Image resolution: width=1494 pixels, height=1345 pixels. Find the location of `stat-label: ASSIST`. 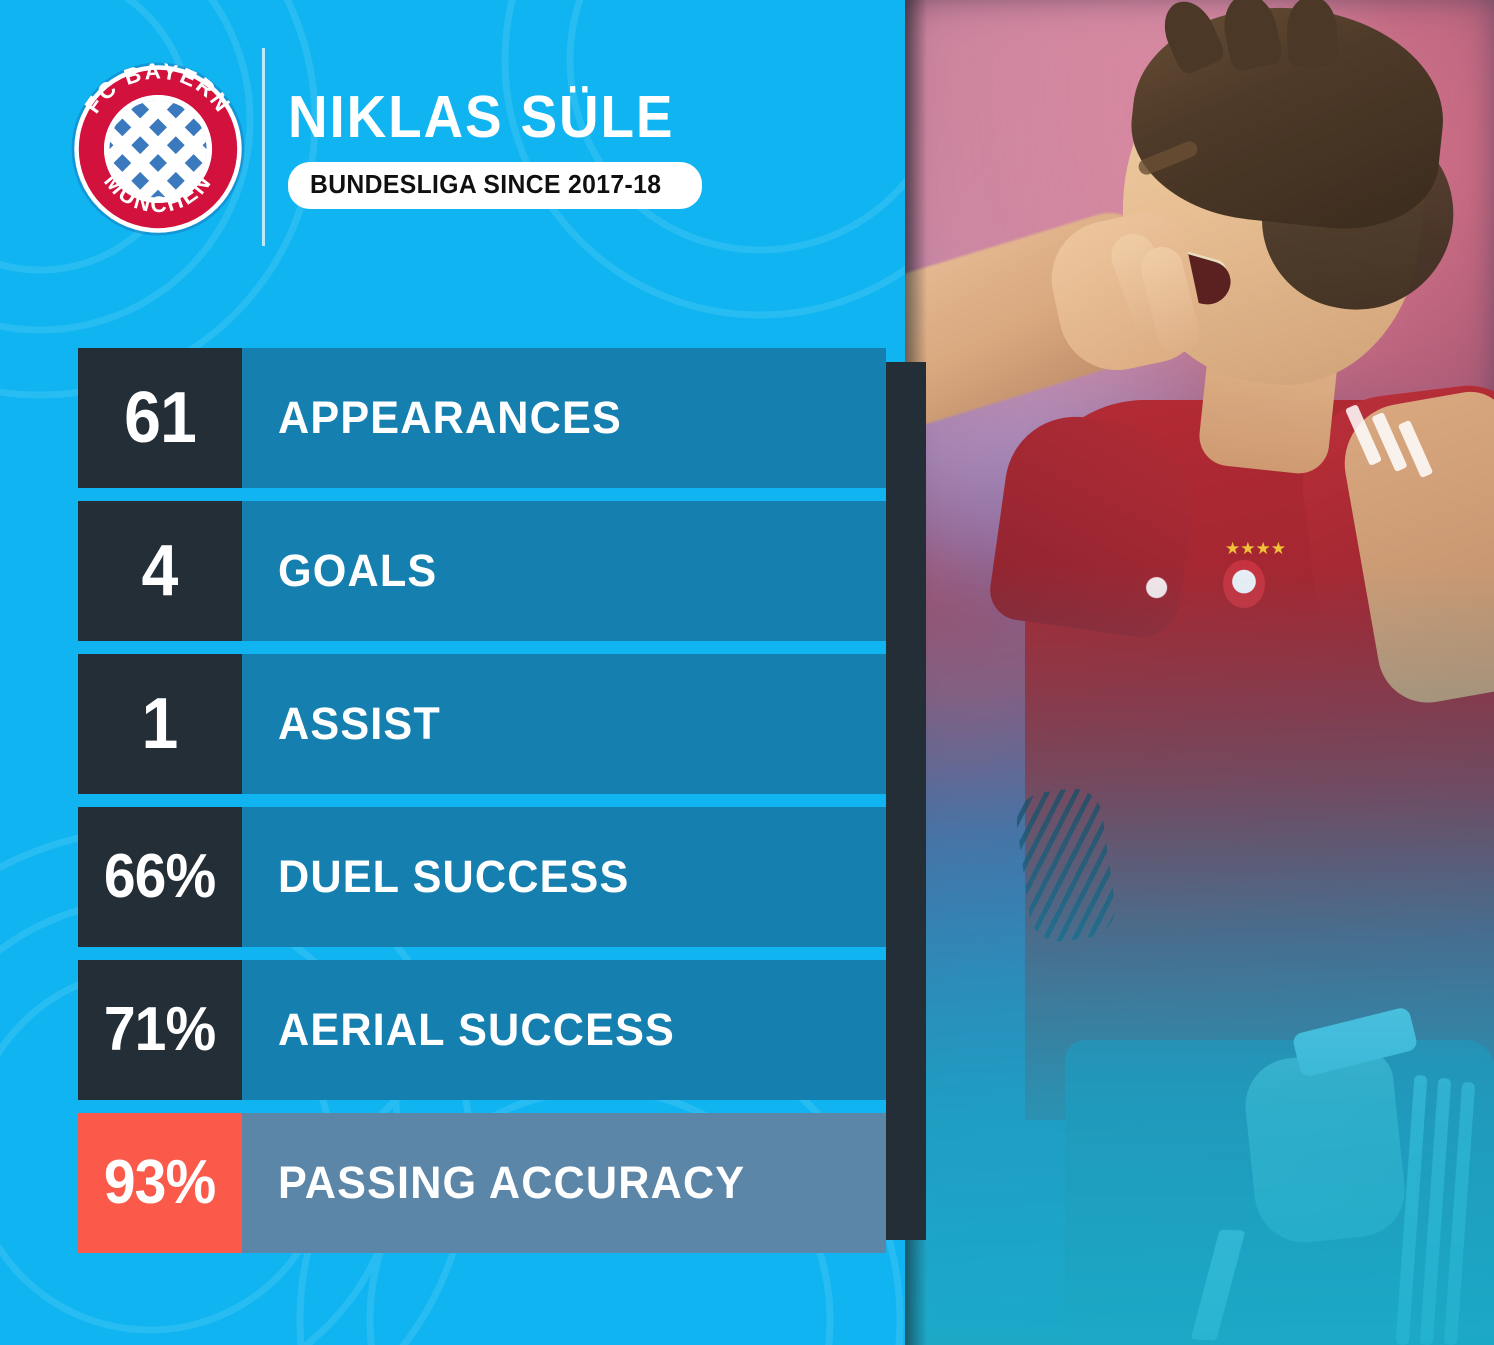

stat-label: ASSIST is located at coordinates (359, 723).